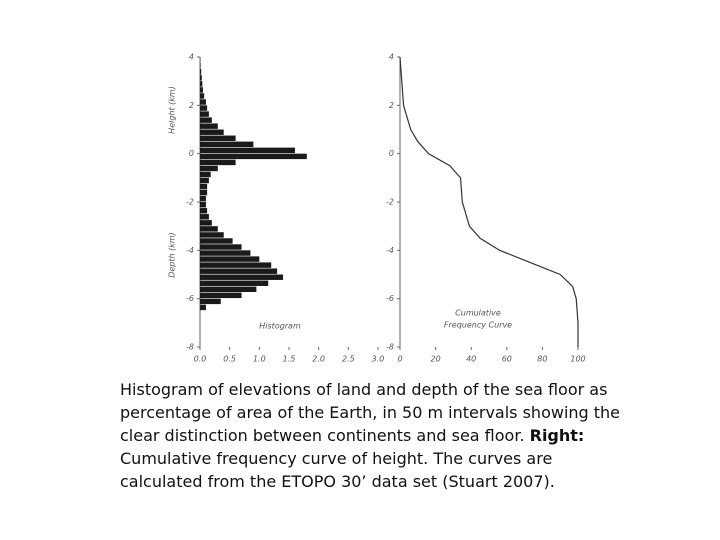 The image size is (720, 540). What do you see at coordinates (478, 313) in the screenshot?
I see `annotation: Cumulative` at bounding box center [478, 313].